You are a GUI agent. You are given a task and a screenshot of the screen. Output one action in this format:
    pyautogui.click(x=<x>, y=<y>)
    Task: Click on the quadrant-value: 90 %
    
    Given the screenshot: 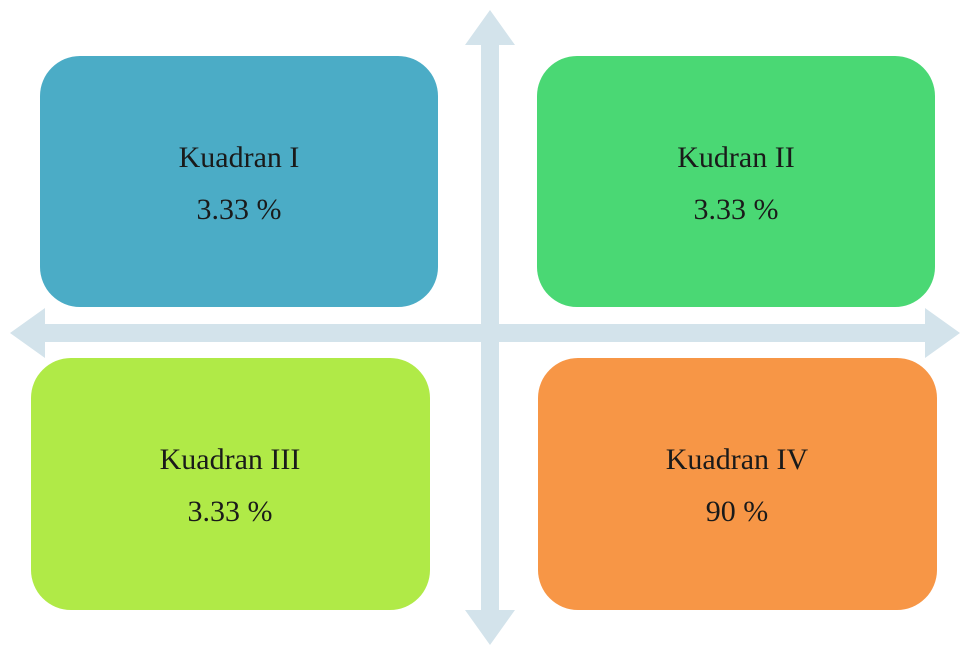 What is the action you would take?
    pyautogui.click(x=737, y=511)
    